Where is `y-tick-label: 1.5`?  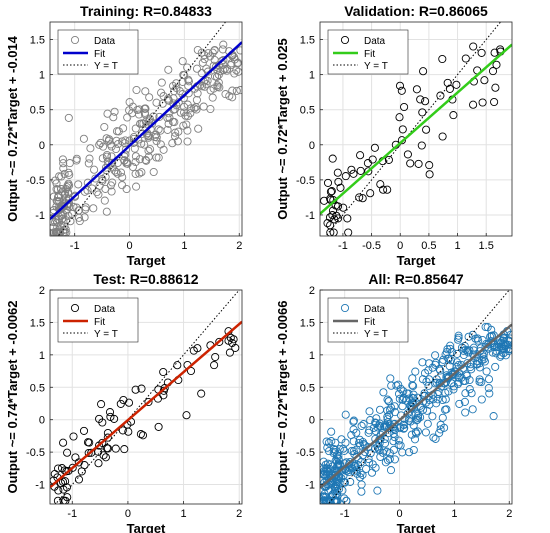
y-tick-label: 1.5 is located at coordinates (37, 41).